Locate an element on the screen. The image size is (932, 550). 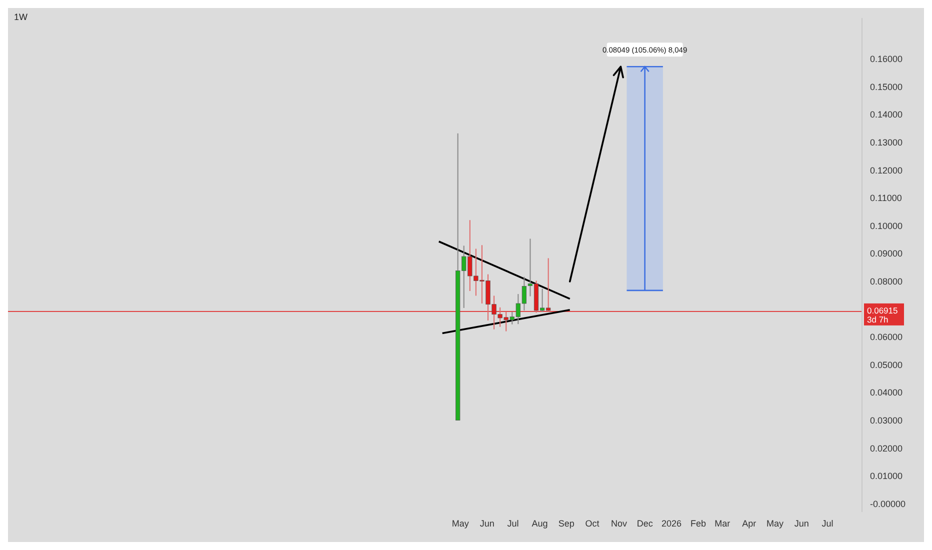
x-tick-label: 2026 is located at coordinates (672, 523).